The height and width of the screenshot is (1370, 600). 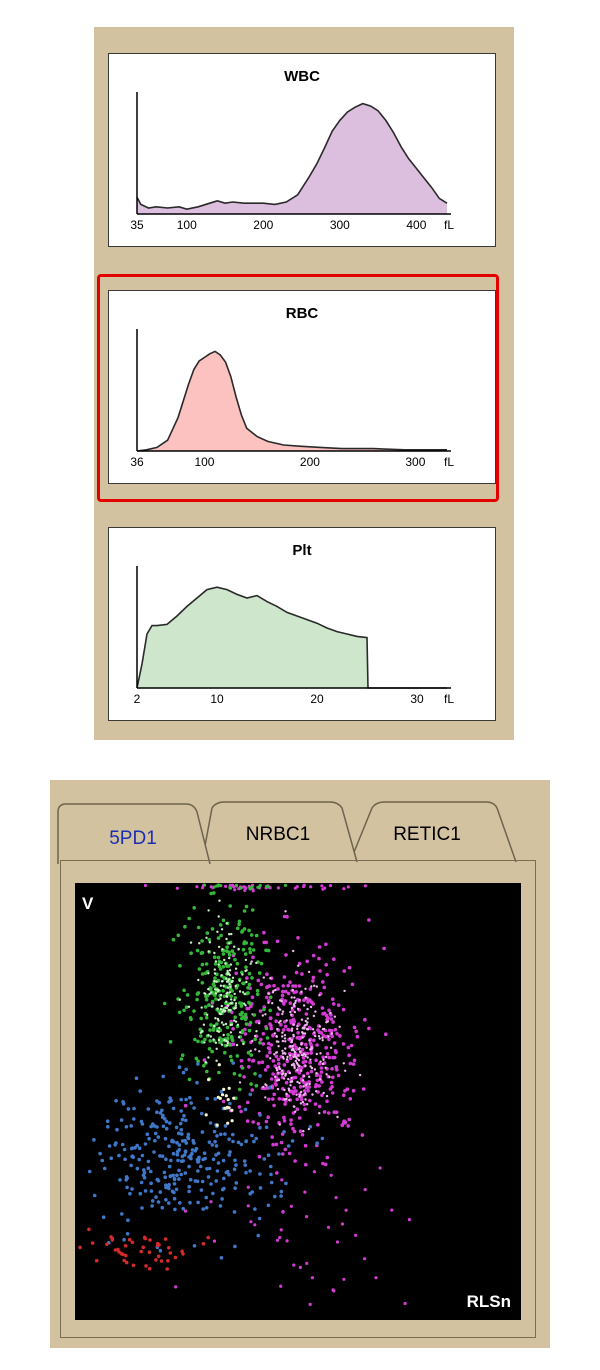 I want to click on tab-5pd1-label: 5PD1, so click(x=133, y=838).